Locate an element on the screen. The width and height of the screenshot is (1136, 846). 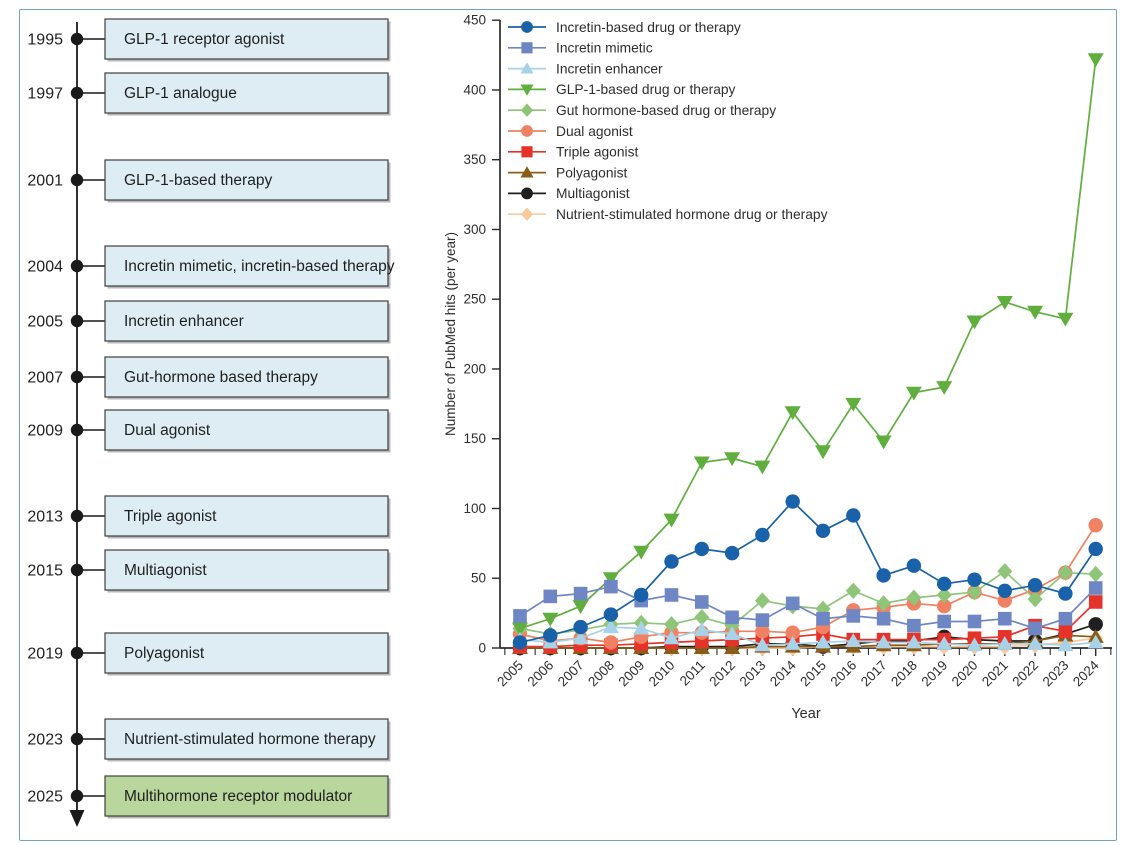
timeline-box-label: GLP-1-based therapy is located at coordinates (198, 180).